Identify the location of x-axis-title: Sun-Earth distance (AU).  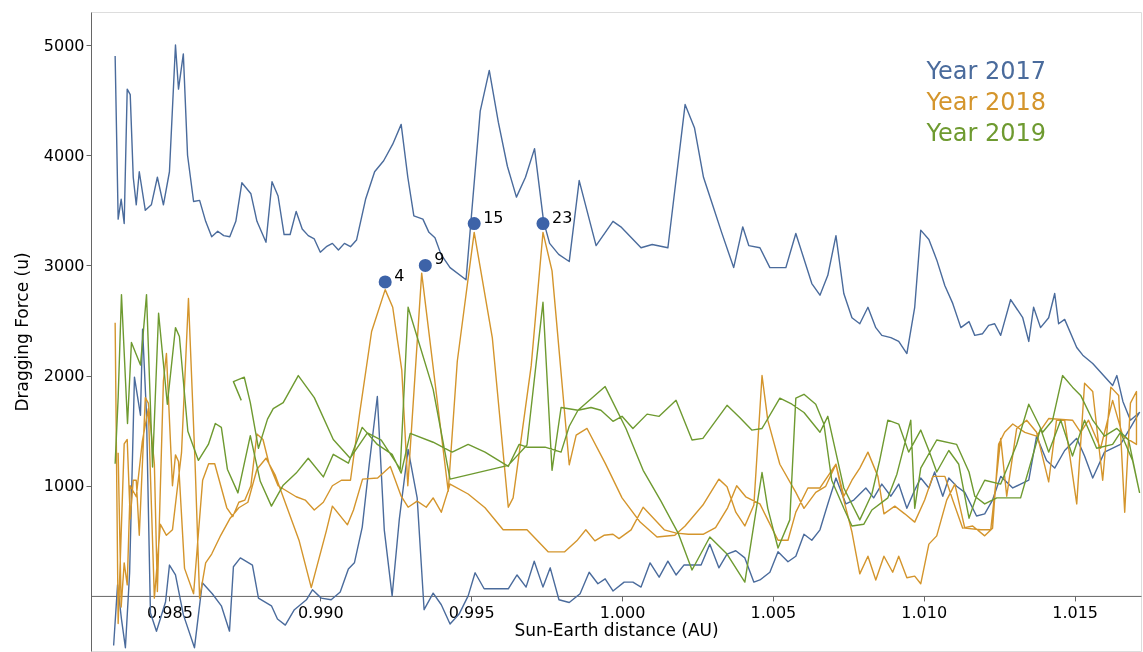
(616, 630).